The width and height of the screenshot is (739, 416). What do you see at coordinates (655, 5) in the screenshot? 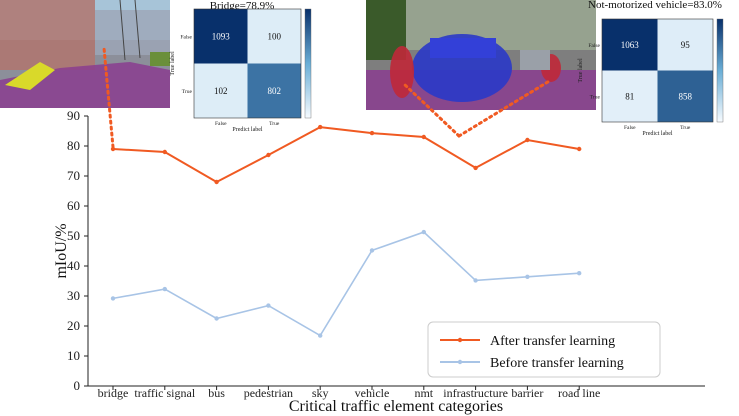
I see `confusion-matrix-title: Not-motorized vehicle=83.0%` at bounding box center [655, 5].